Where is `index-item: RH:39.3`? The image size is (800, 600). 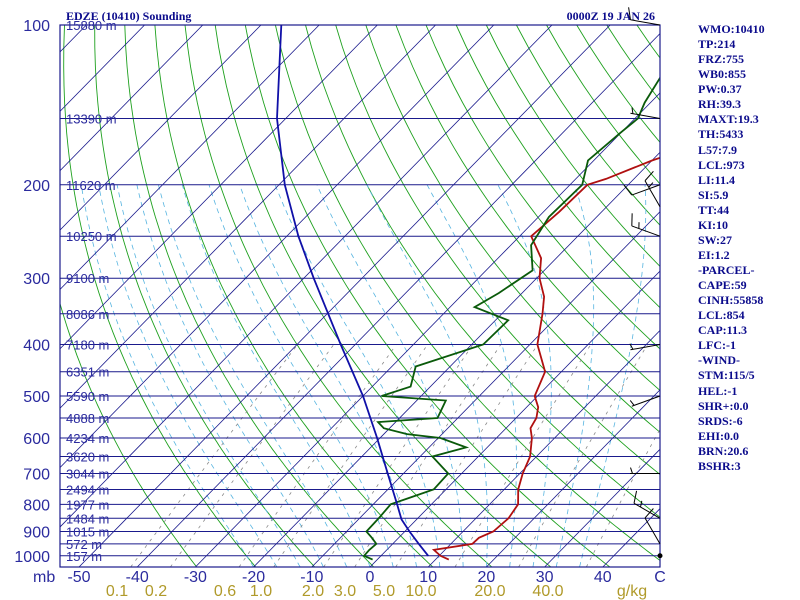
index-item: RH:39.3 is located at coordinates (719, 104).